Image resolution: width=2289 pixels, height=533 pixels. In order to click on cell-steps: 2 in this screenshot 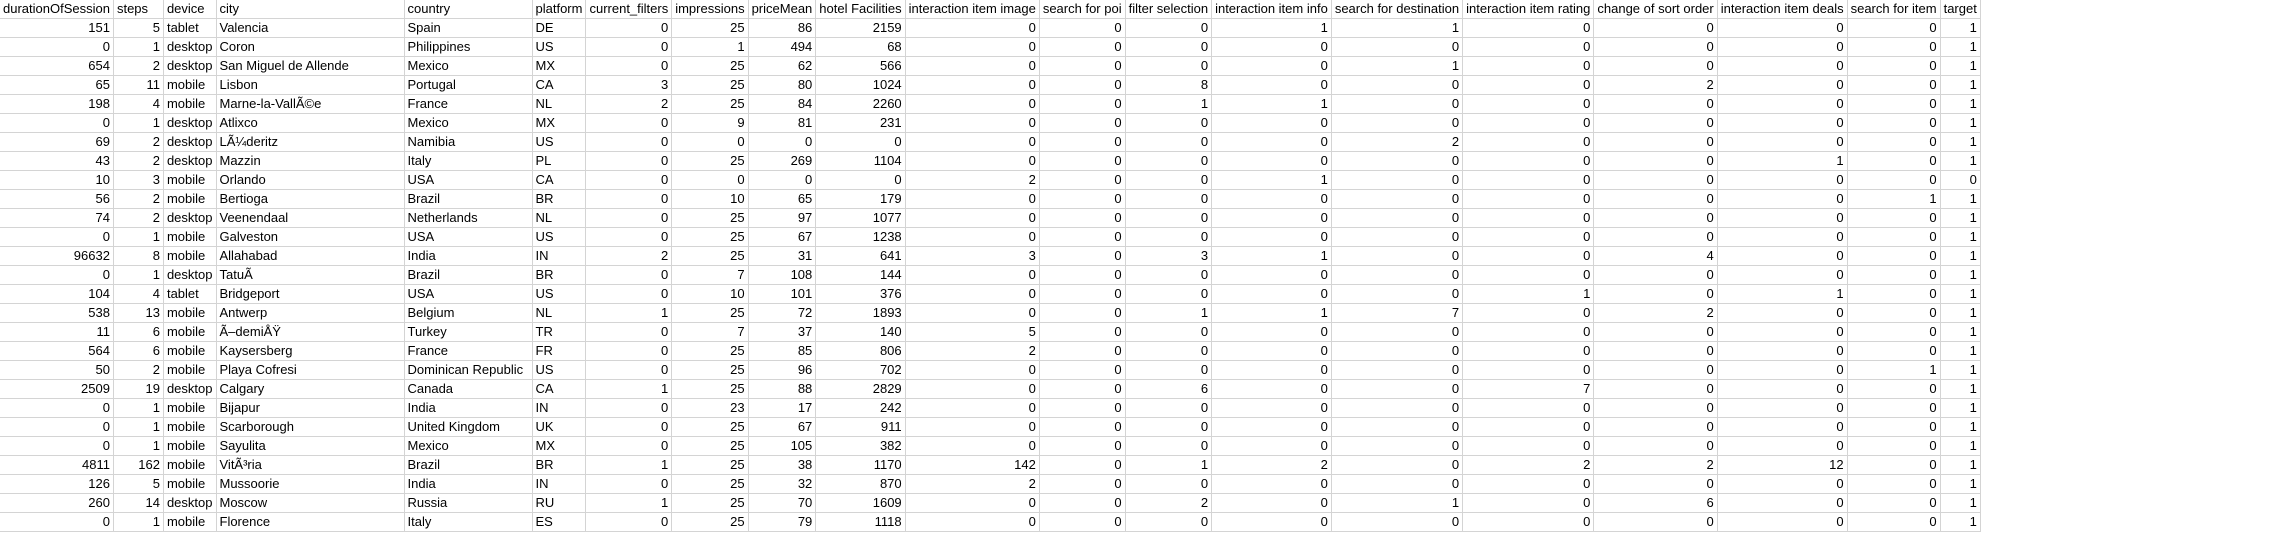, I will do `click(138, 199)`.